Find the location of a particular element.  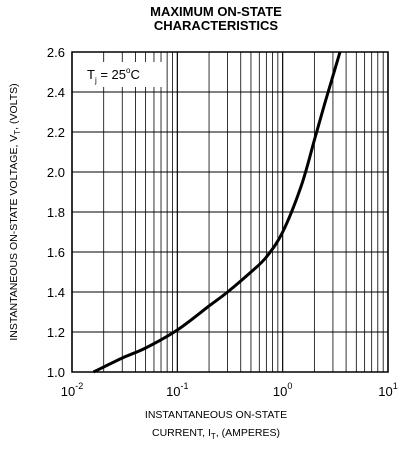

y-tick-label: 2.6 is located at coordinates (56, 52).